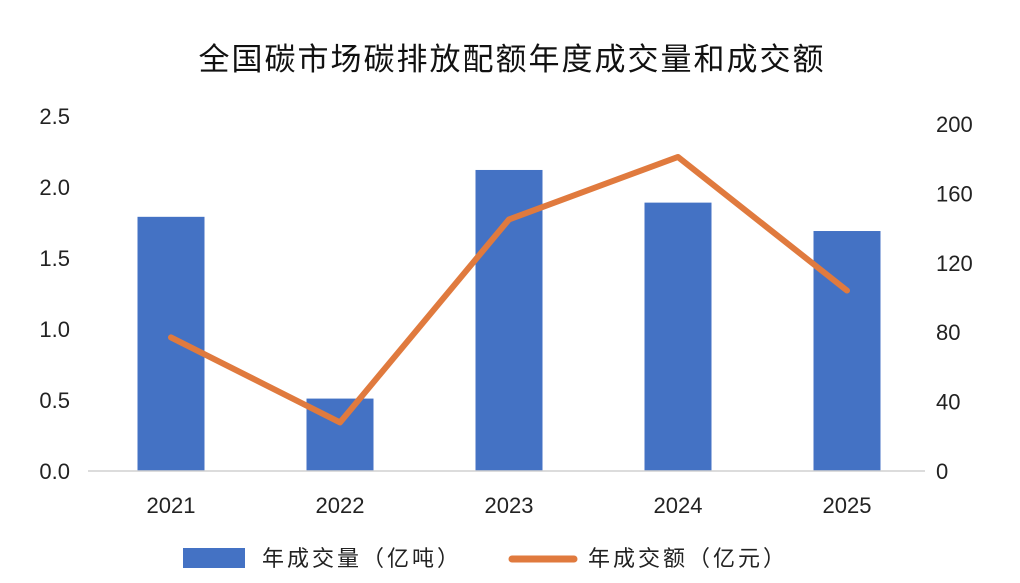  I want to click on y-right-tick-label: 0, so click(942, 471).